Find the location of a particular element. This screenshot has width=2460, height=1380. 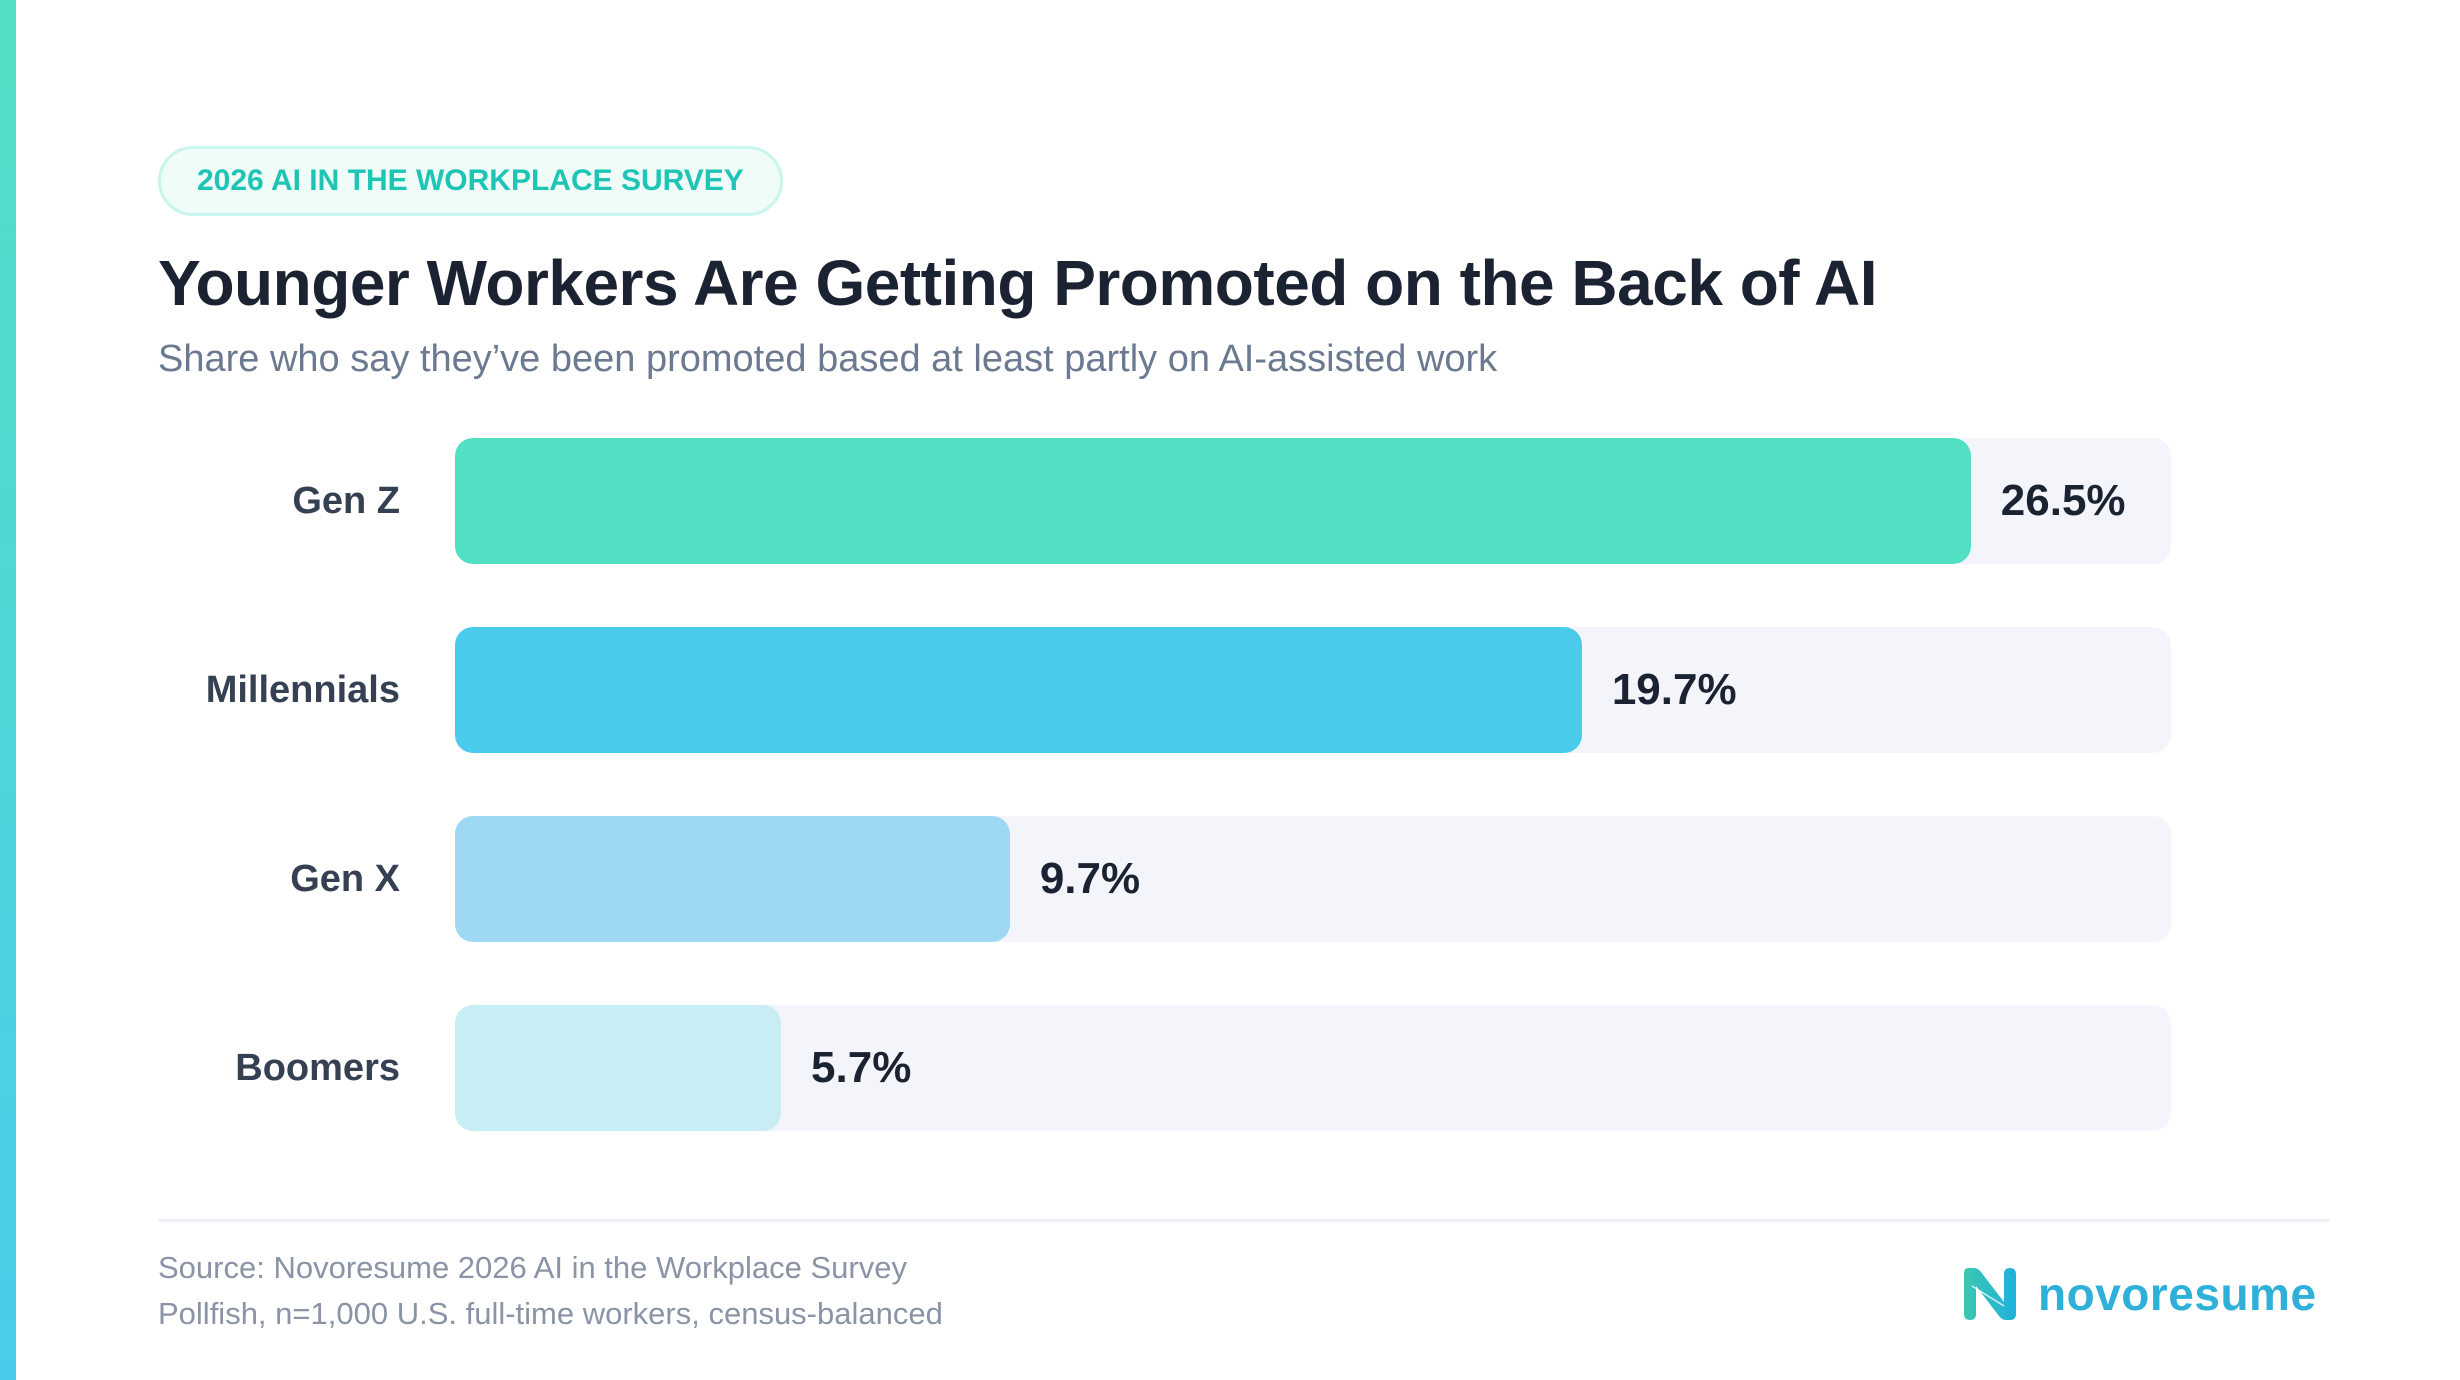

category-label: Gen Z is located at coordinates (346, 501).